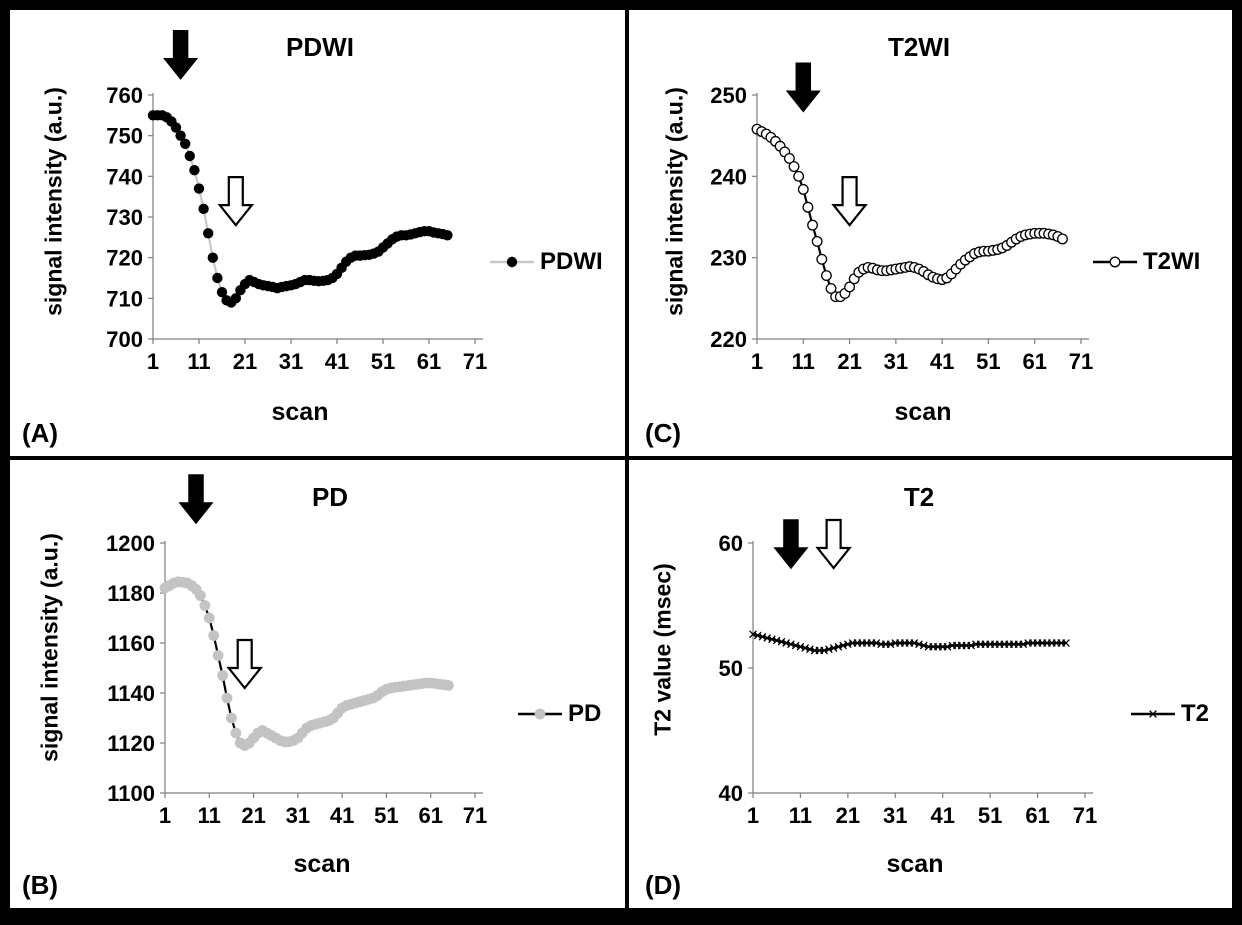 The height and width of the screenshot is (925, 1242). I want to click on y-tick-label: 700, so click(124, 339).